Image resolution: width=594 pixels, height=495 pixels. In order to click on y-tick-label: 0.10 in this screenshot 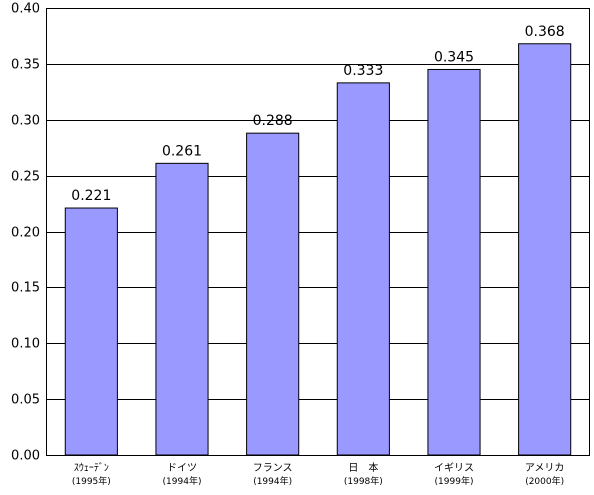, I will do `click(25, 344)`.